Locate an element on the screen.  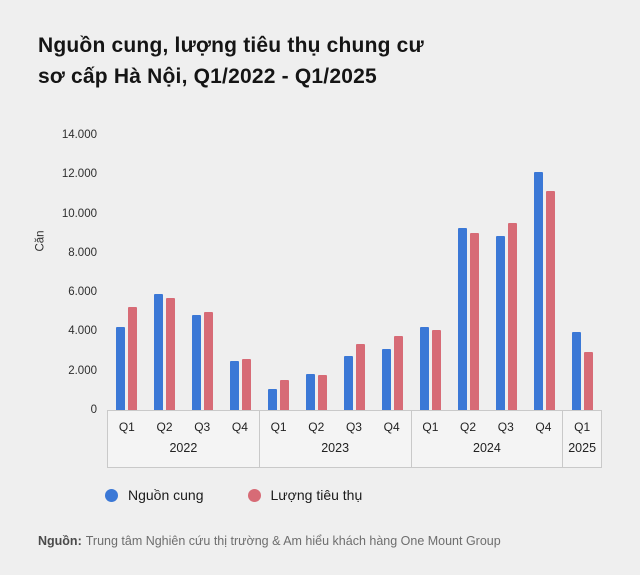
source-label: Nguồn: is located at coordinates (60, 541).